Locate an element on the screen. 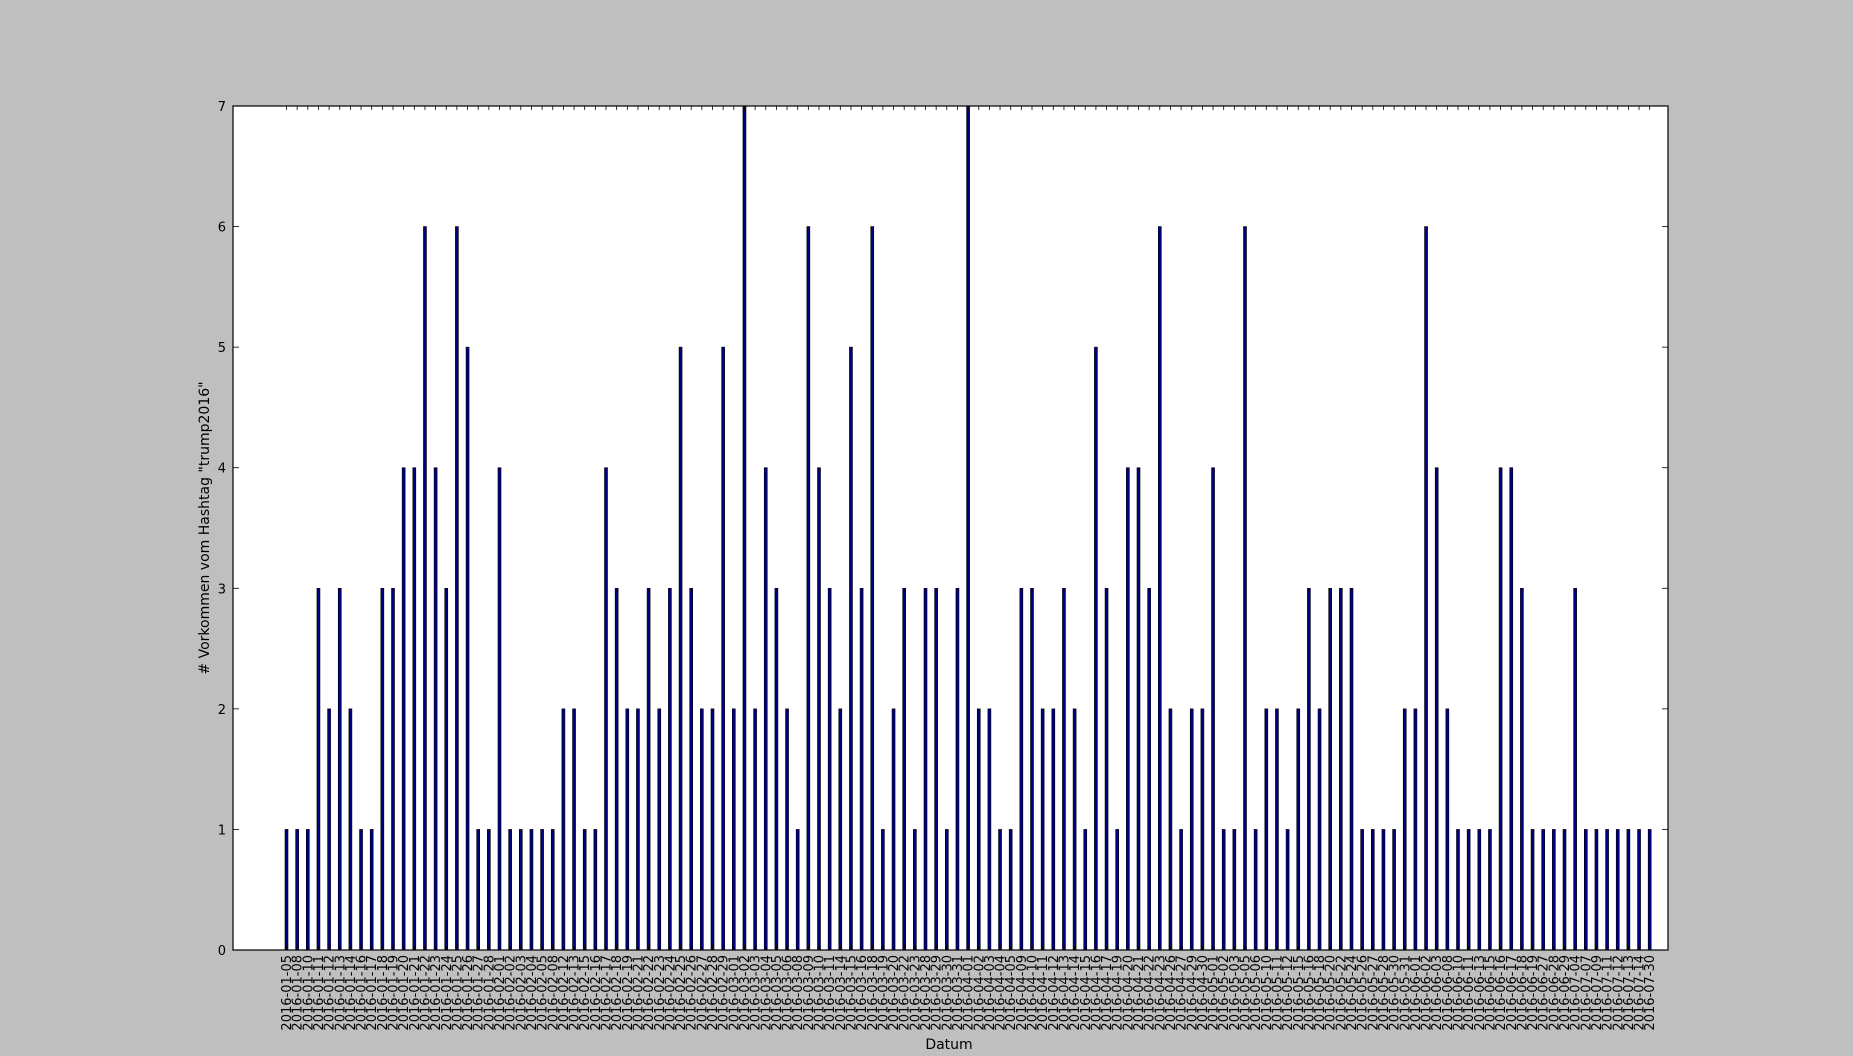  x-tick-label-2016-07-09: 2016-07-09 is located at coordinates (1597, 993).